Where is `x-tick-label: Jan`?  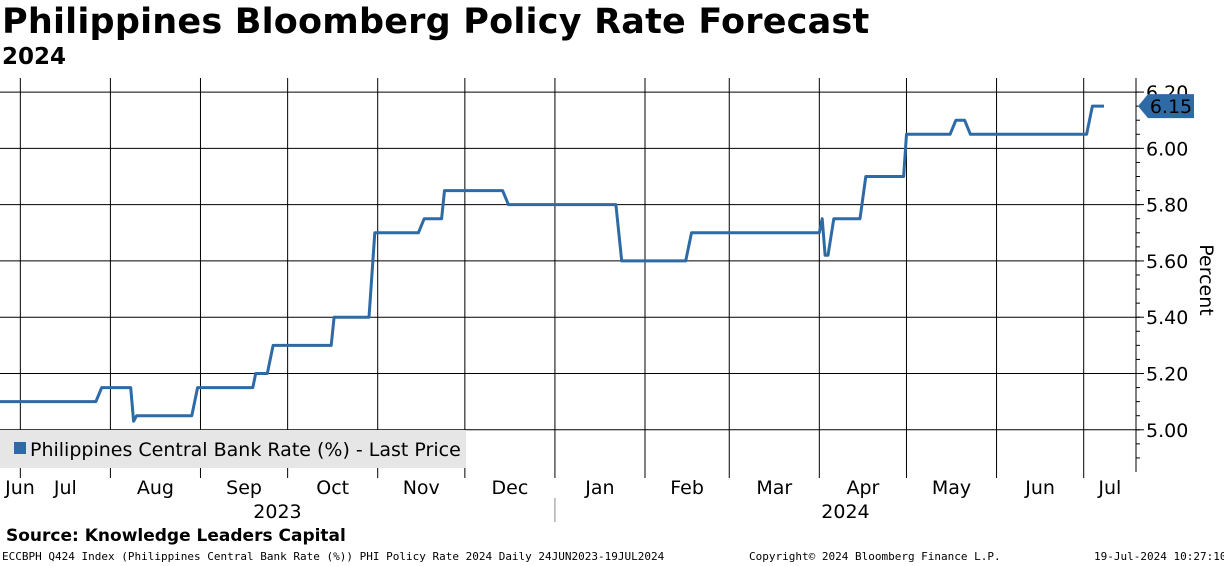
x-tick-label: Jan is located at coordinates (599, 488).